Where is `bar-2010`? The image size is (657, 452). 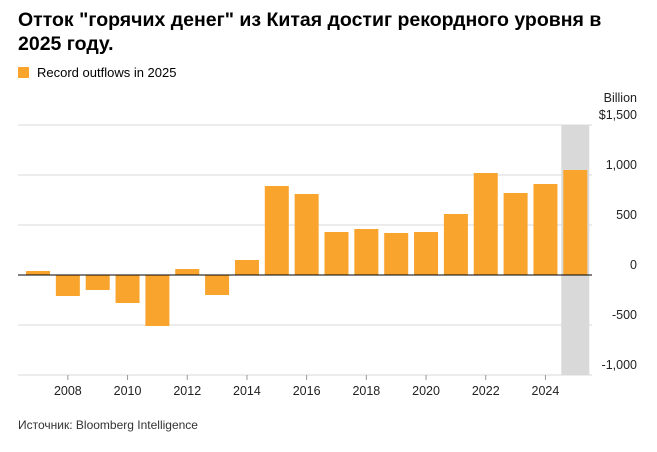
bar-2010 is located at coordinates (127, 289).